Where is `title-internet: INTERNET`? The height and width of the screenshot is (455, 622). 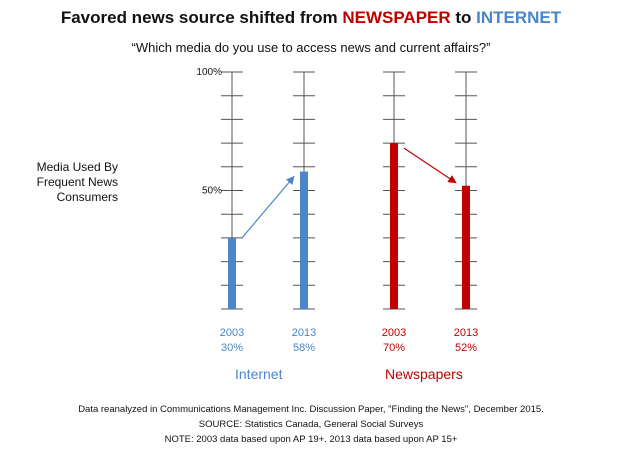
title-internet: INTERNET is located at coordinates (519, 17).